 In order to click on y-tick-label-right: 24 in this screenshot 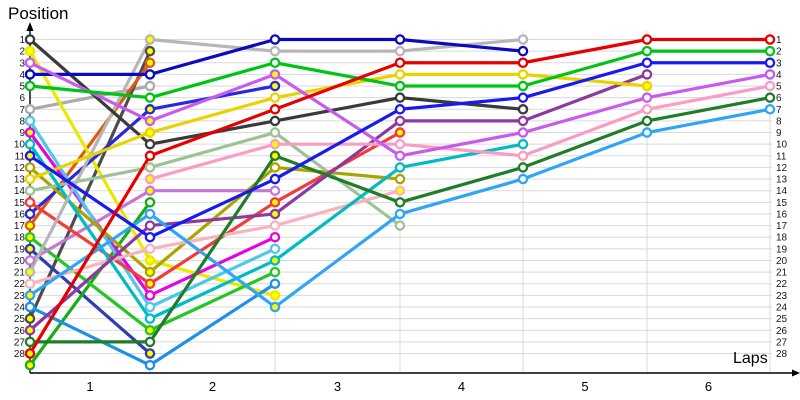, I will do `click(782, 307)`.